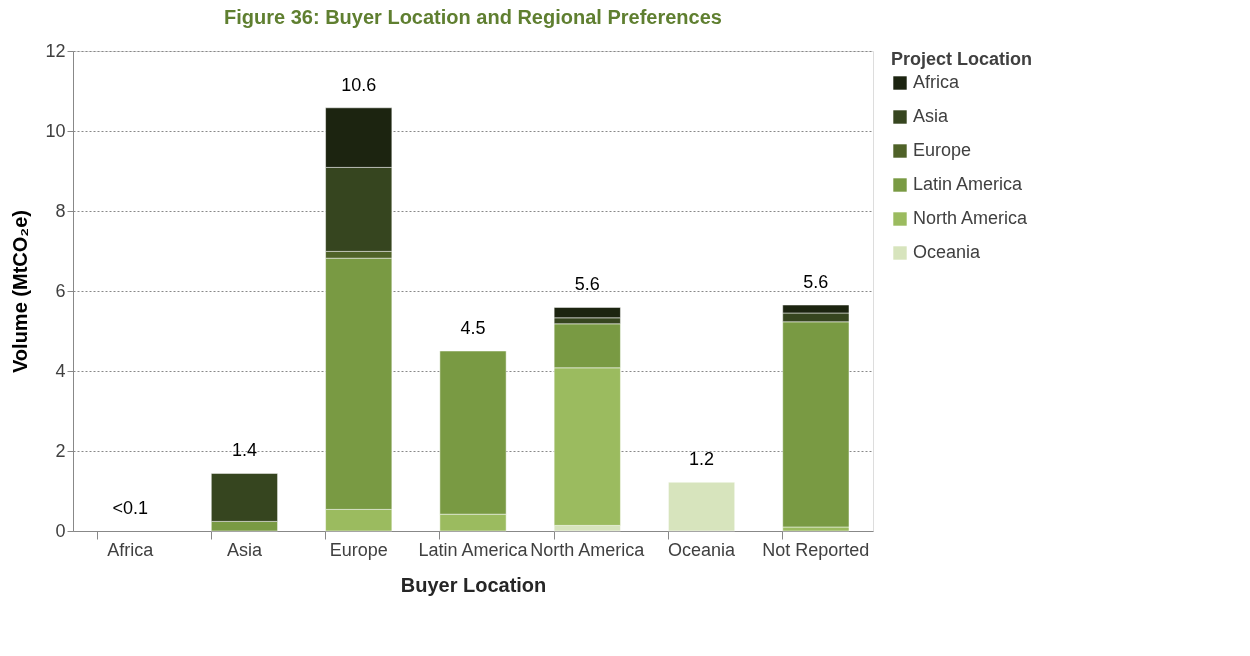 This screenshot has width=1250, height=656. Describe the element at coordinates (55, 130) in the screenshot. I see `y-tick-label: 10` at that location.